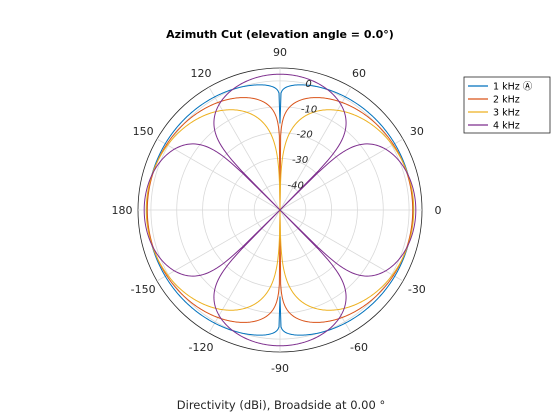 This screenshot has height=420, width=560. Describe the element at coordinates (280, 368) in the screenshot. I see `angle-tick-label: -90` at that location.